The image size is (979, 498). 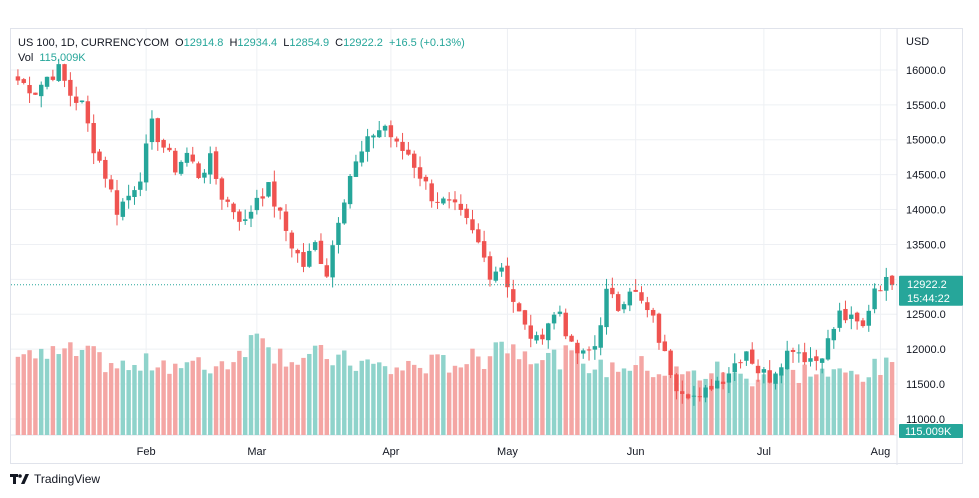 What do you see at coordinates (67, 479) in the screenshot?
I see `brand-name: TradingView` at bounding box center [67, 479].